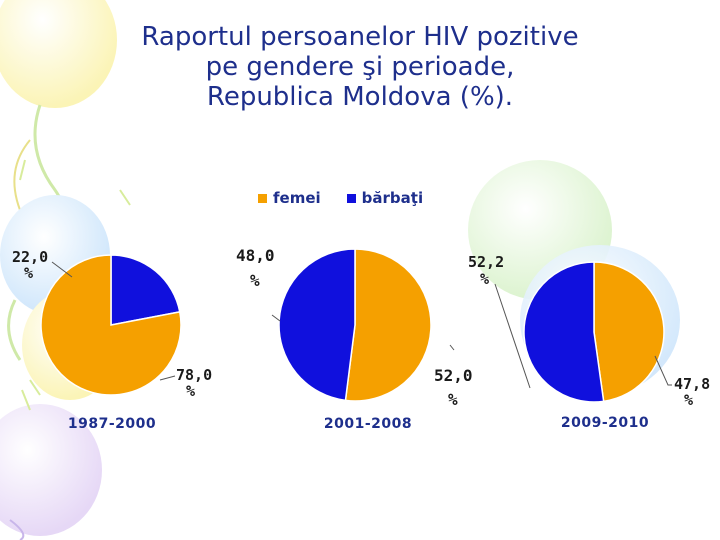  What do you see at coordinates (392, 198) in the screenshot?
I see `legend-label-barbati: bărbaţi` at bounding box center [392, 198].